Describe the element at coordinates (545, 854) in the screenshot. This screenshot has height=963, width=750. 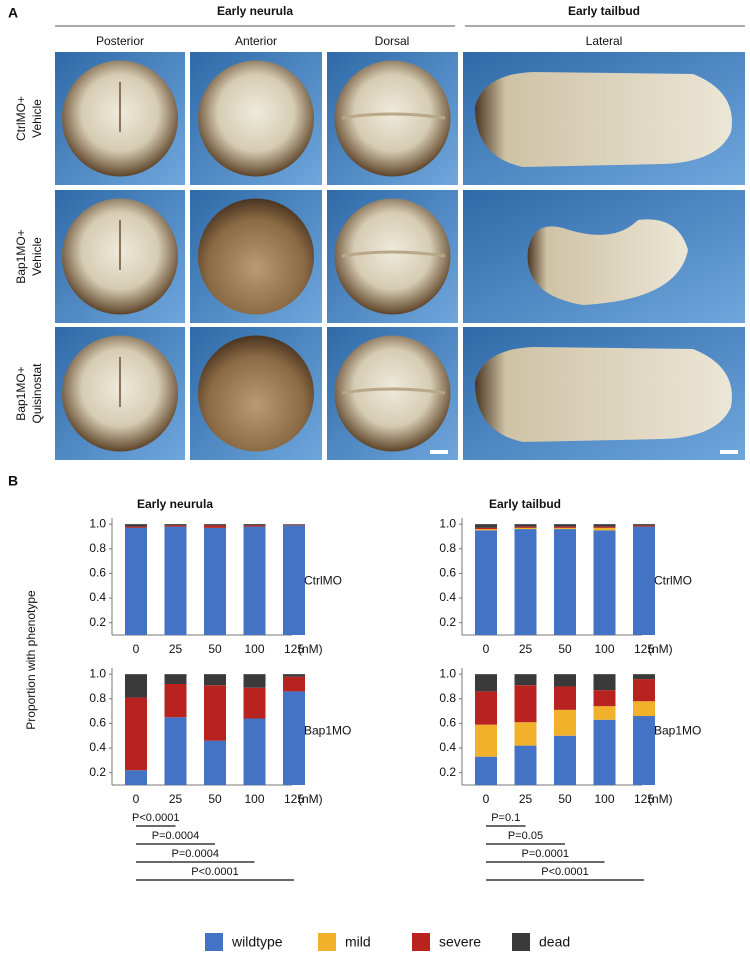
I see `p-value: P=0.0001` at that location.